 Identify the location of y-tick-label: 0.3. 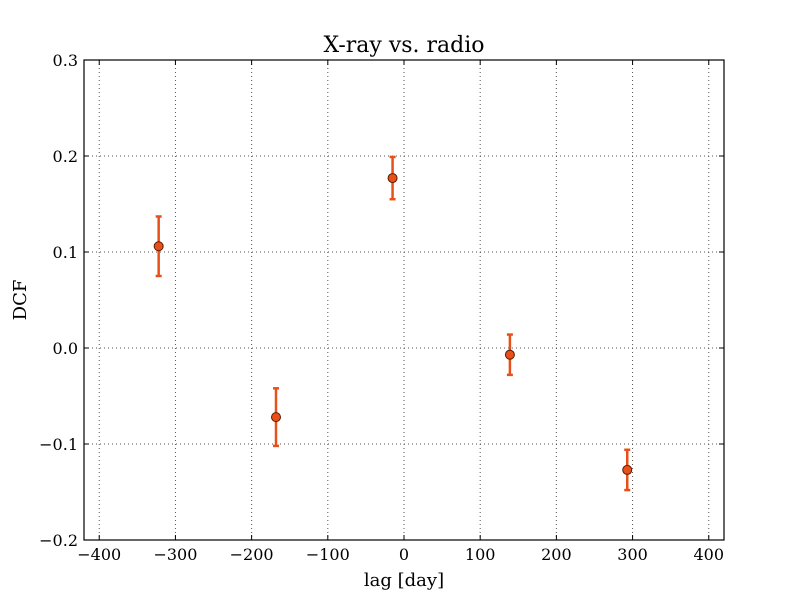
(65, 60).